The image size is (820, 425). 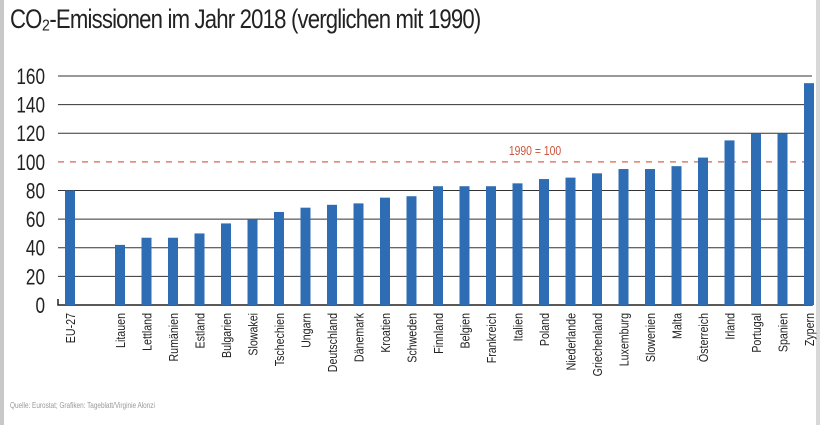 I want to click on x-tick-label: Litauen, so click(x=120, y=330).